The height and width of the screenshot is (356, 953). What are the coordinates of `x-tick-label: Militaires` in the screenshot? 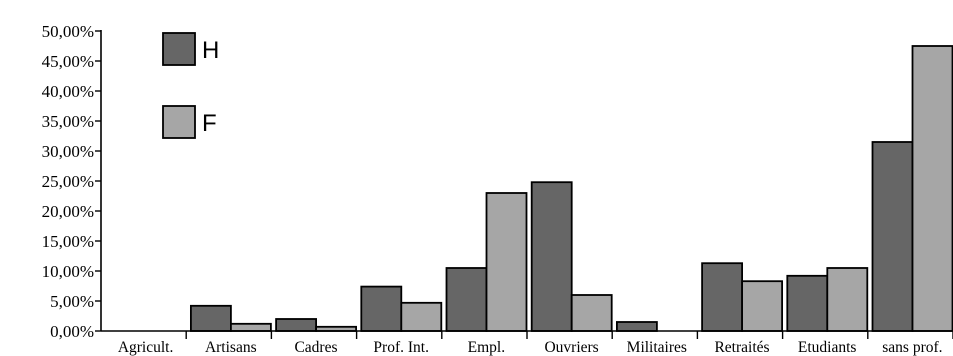 It's located at (657, 347).